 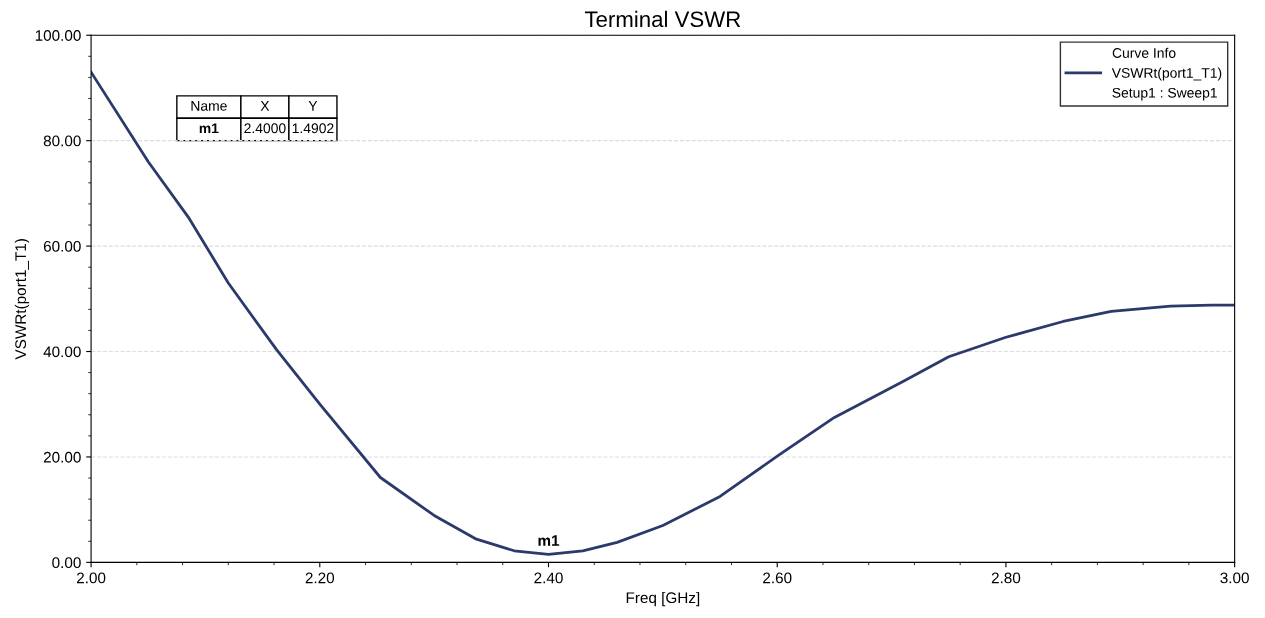 I want to click on y-tick-label: 60.00, so click(x=62, y=246).